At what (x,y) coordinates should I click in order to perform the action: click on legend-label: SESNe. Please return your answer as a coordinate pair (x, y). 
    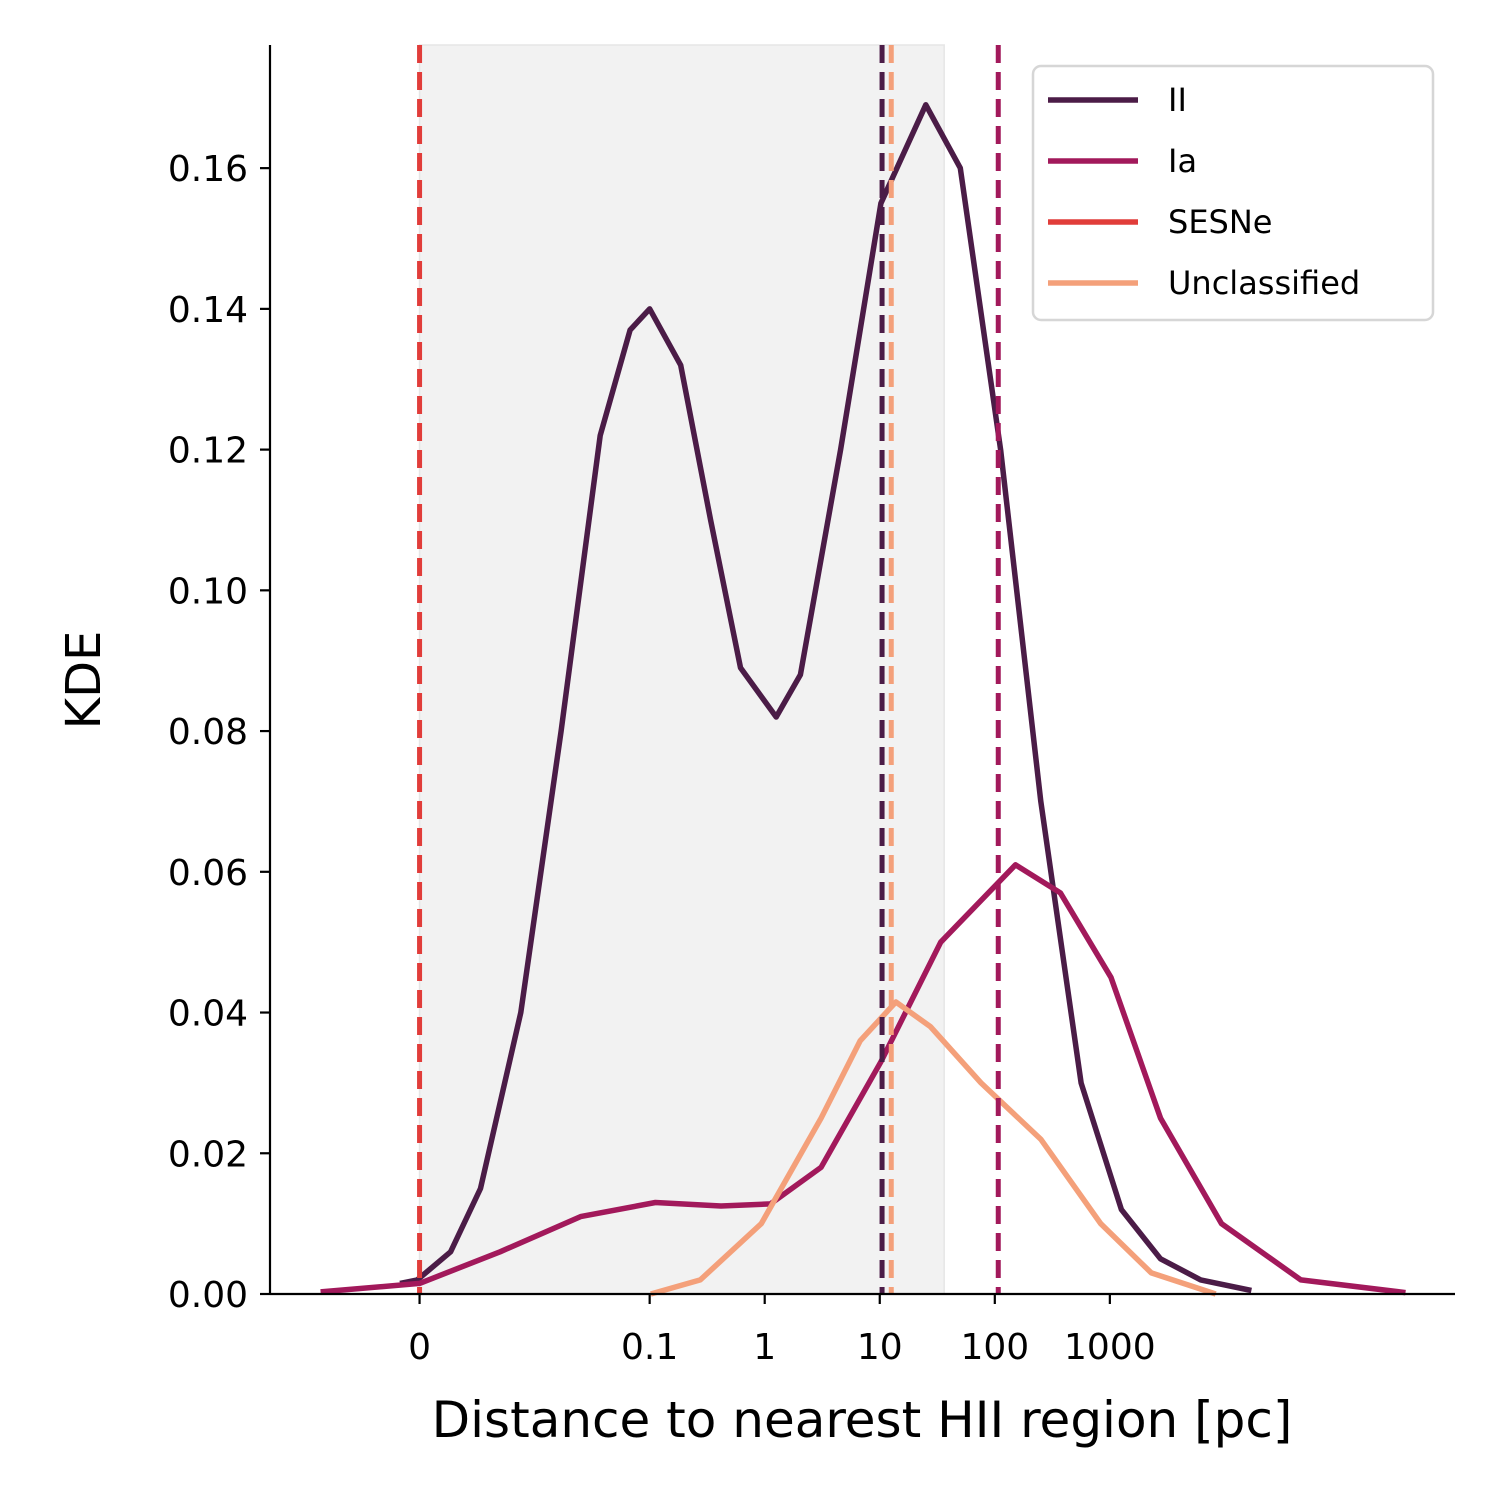
    Looking at the image, I should click on (1220, 222).